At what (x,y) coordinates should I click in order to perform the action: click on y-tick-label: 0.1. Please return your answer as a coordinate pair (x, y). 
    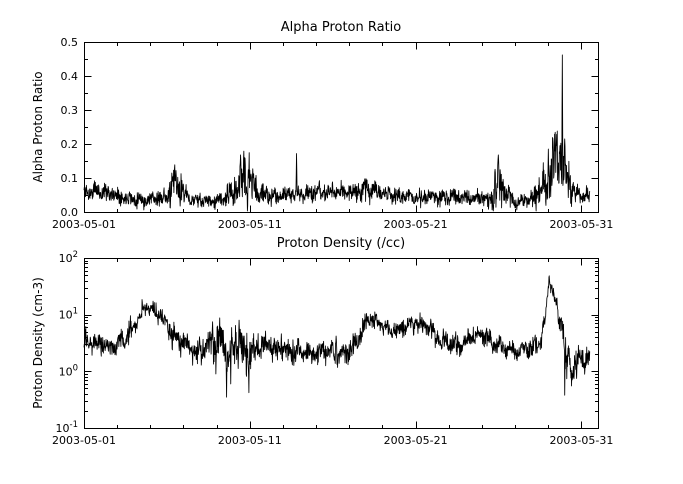
    Looking at the image, I should click on (70, 178).